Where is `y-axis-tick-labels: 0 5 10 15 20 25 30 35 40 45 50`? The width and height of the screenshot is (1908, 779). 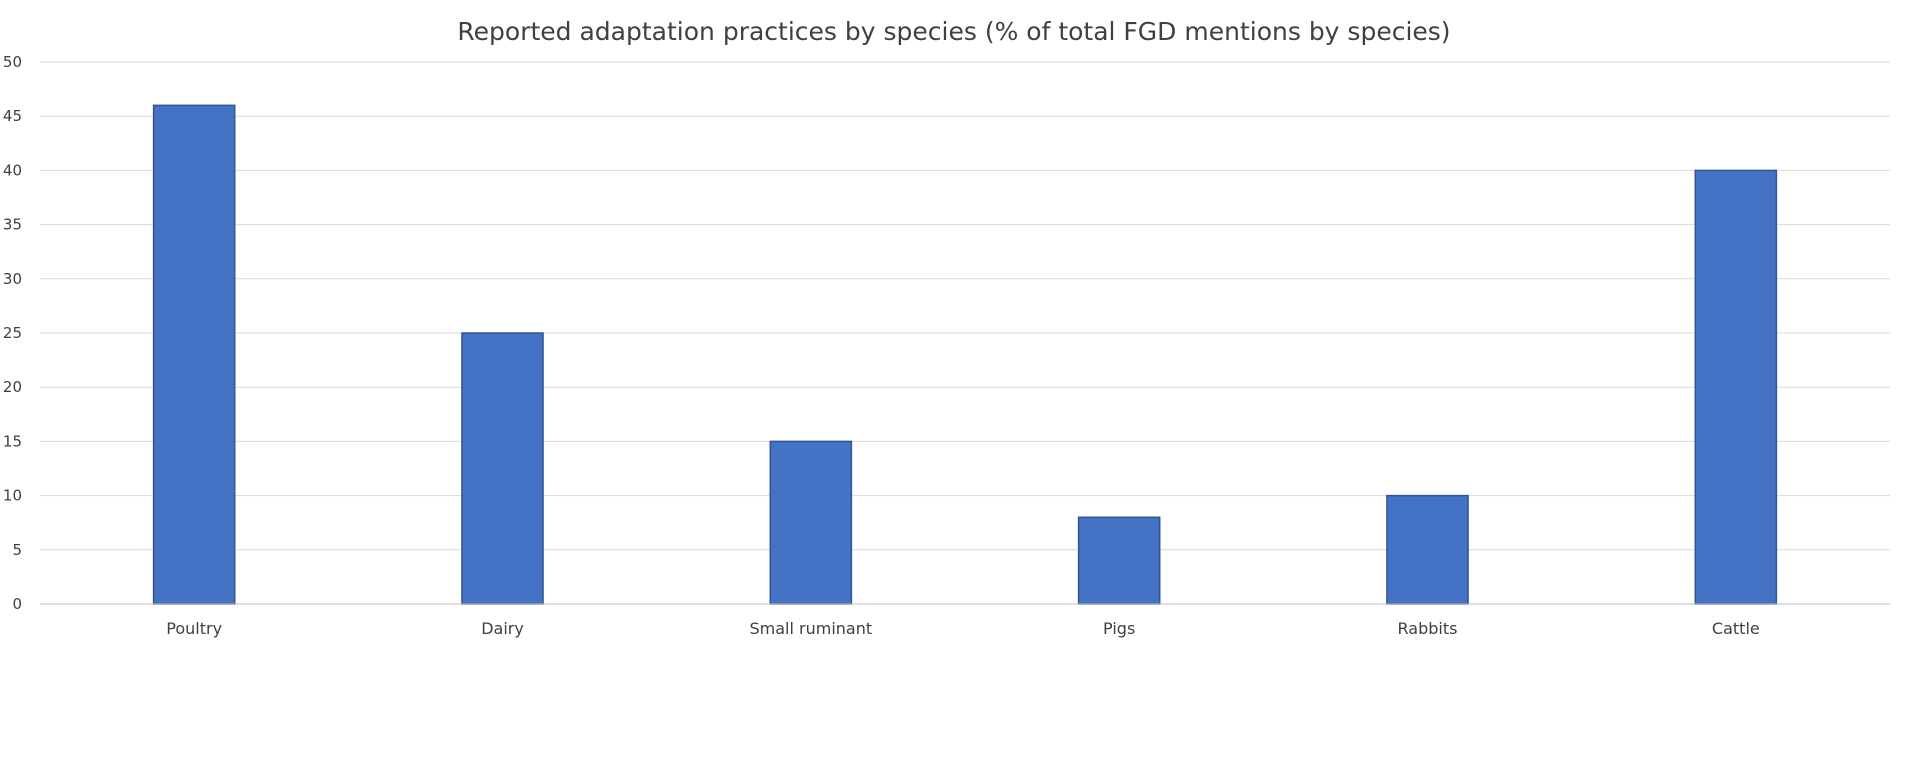
y-axis-tick-labels: 0 5 10 15 20 25 30 35 40 45 50 is located at coordinates (12, 333).